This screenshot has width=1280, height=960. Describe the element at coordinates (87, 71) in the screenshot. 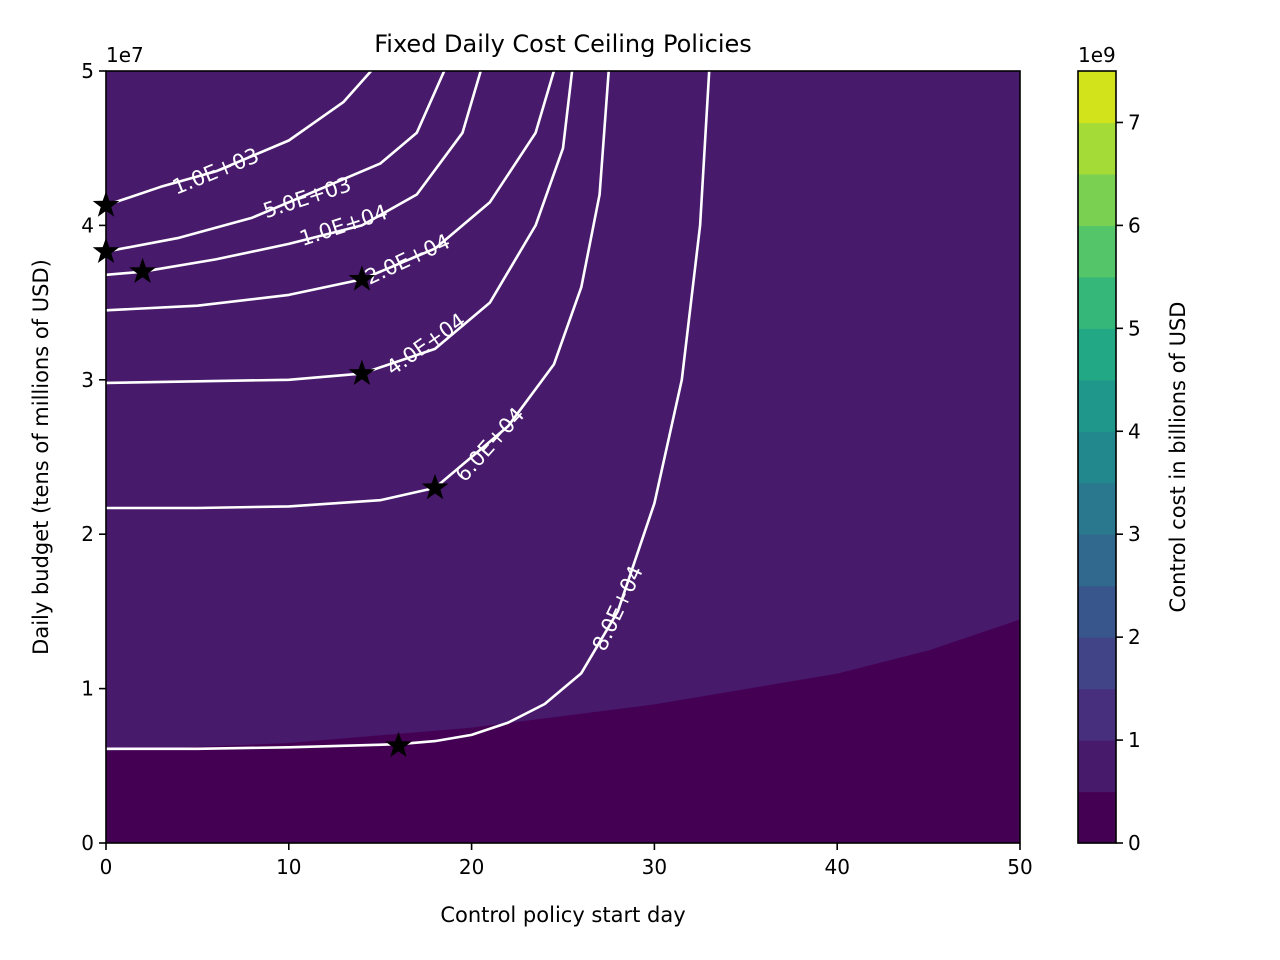

I see `y-tick-label: 5` at that location.